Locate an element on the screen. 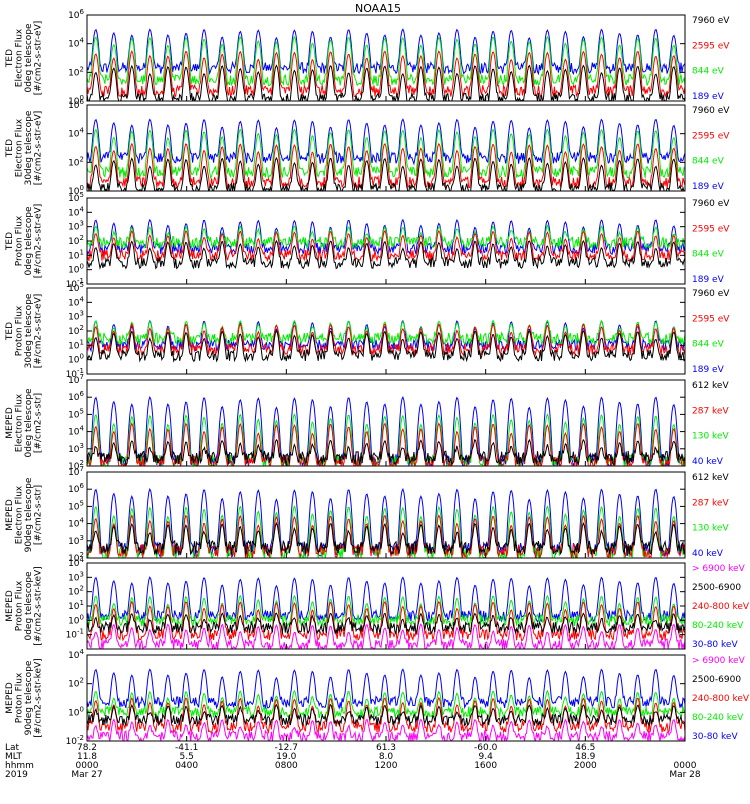 Image resolution: width=750 pixels, height=804 pixels. time-axis-row-label: 2019 is located at coordinates (16, 775).